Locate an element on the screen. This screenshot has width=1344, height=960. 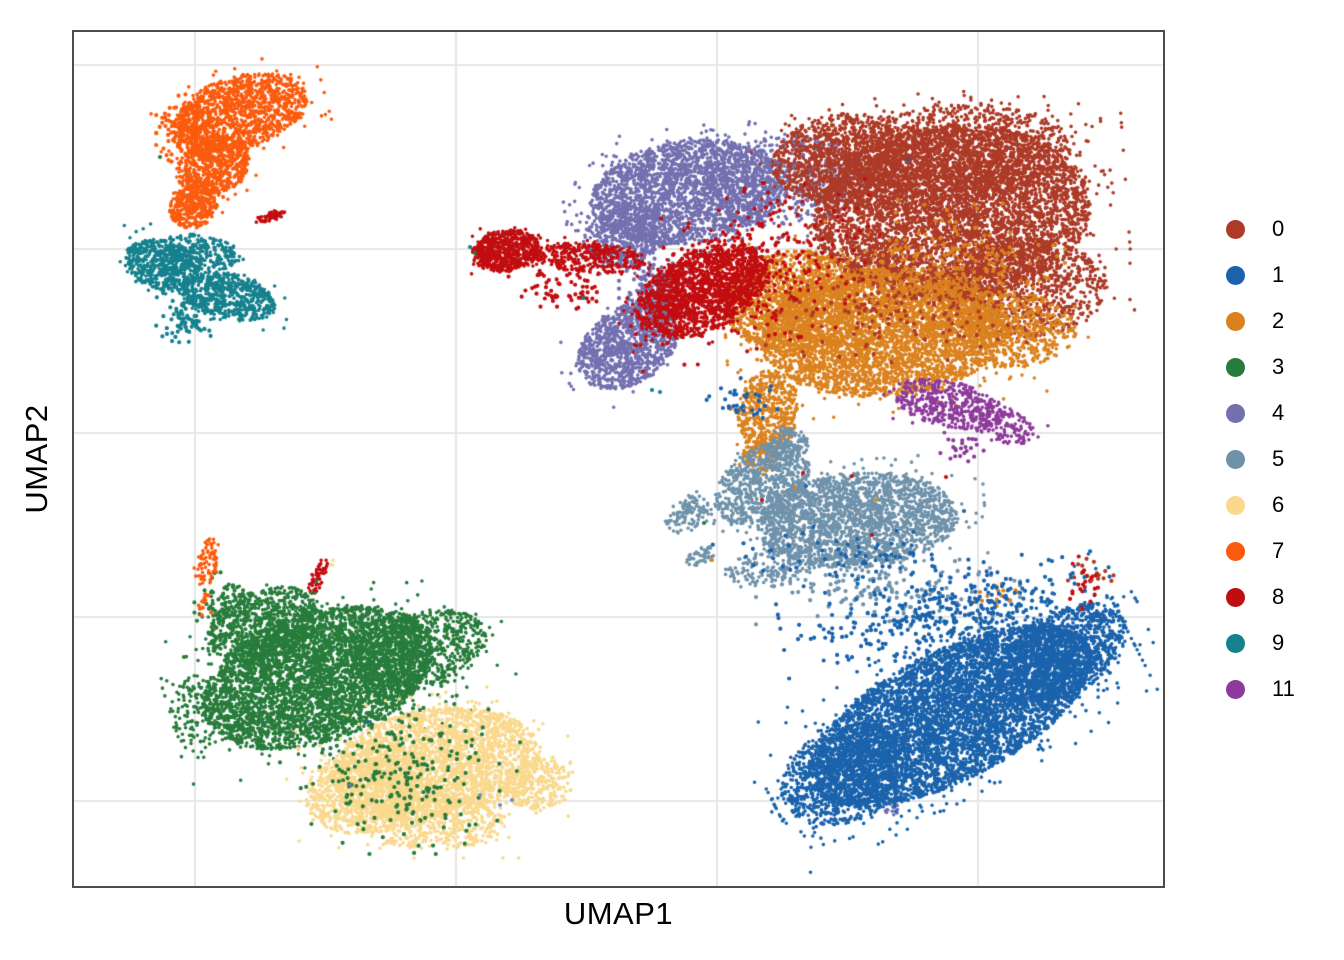
legend-label: 2 is located at coordinates (1278, 320).